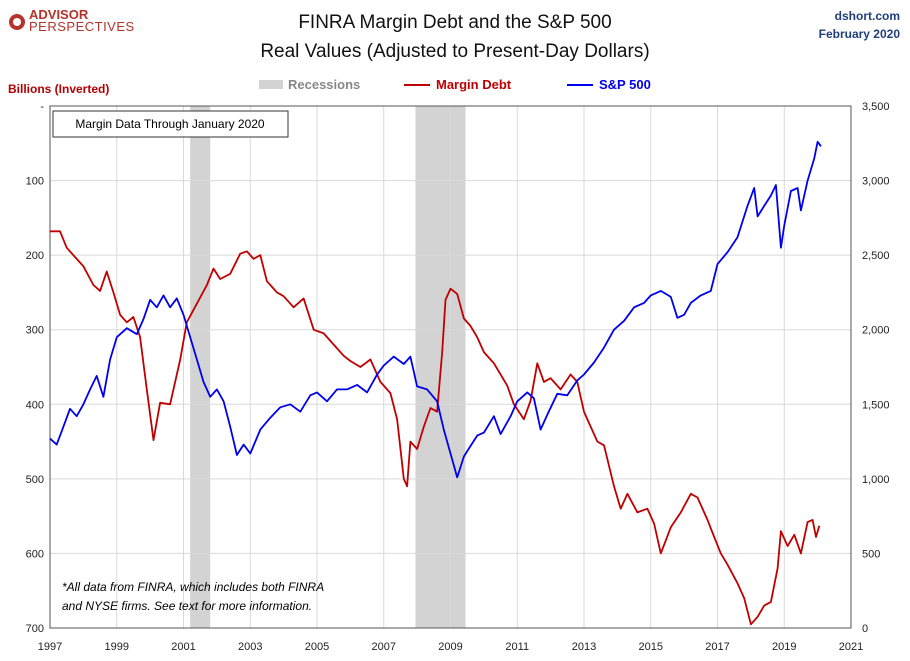 This screenshot has height=661, width=910. What do you see at coordinates (35, 554) in the screenshot?
I see `y-left-tick-label: 600` at bounding box center [35, 554].